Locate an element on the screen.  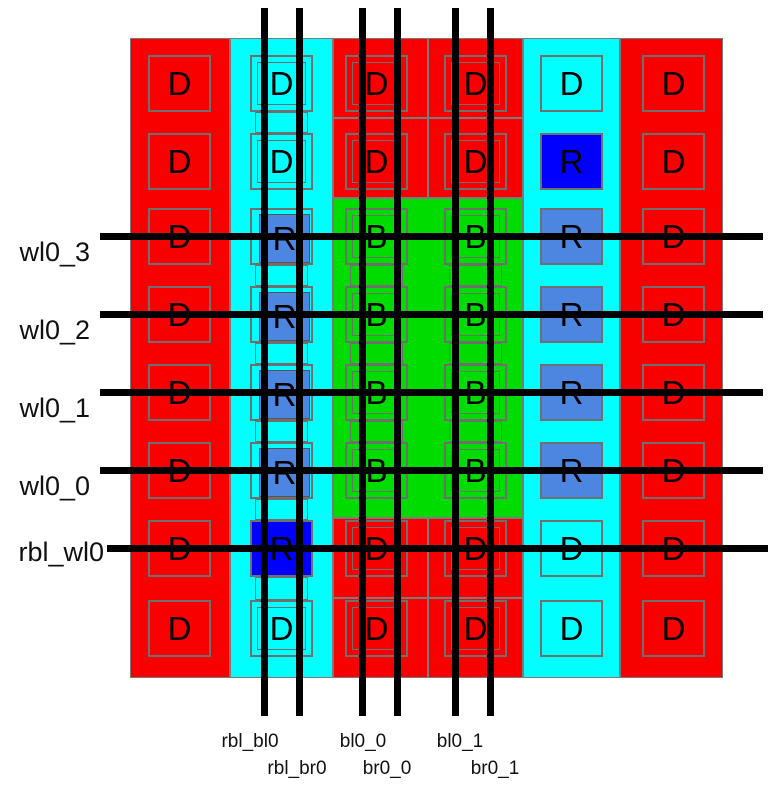
strap-col1-r4r5 is located at coordinates (281, 431).